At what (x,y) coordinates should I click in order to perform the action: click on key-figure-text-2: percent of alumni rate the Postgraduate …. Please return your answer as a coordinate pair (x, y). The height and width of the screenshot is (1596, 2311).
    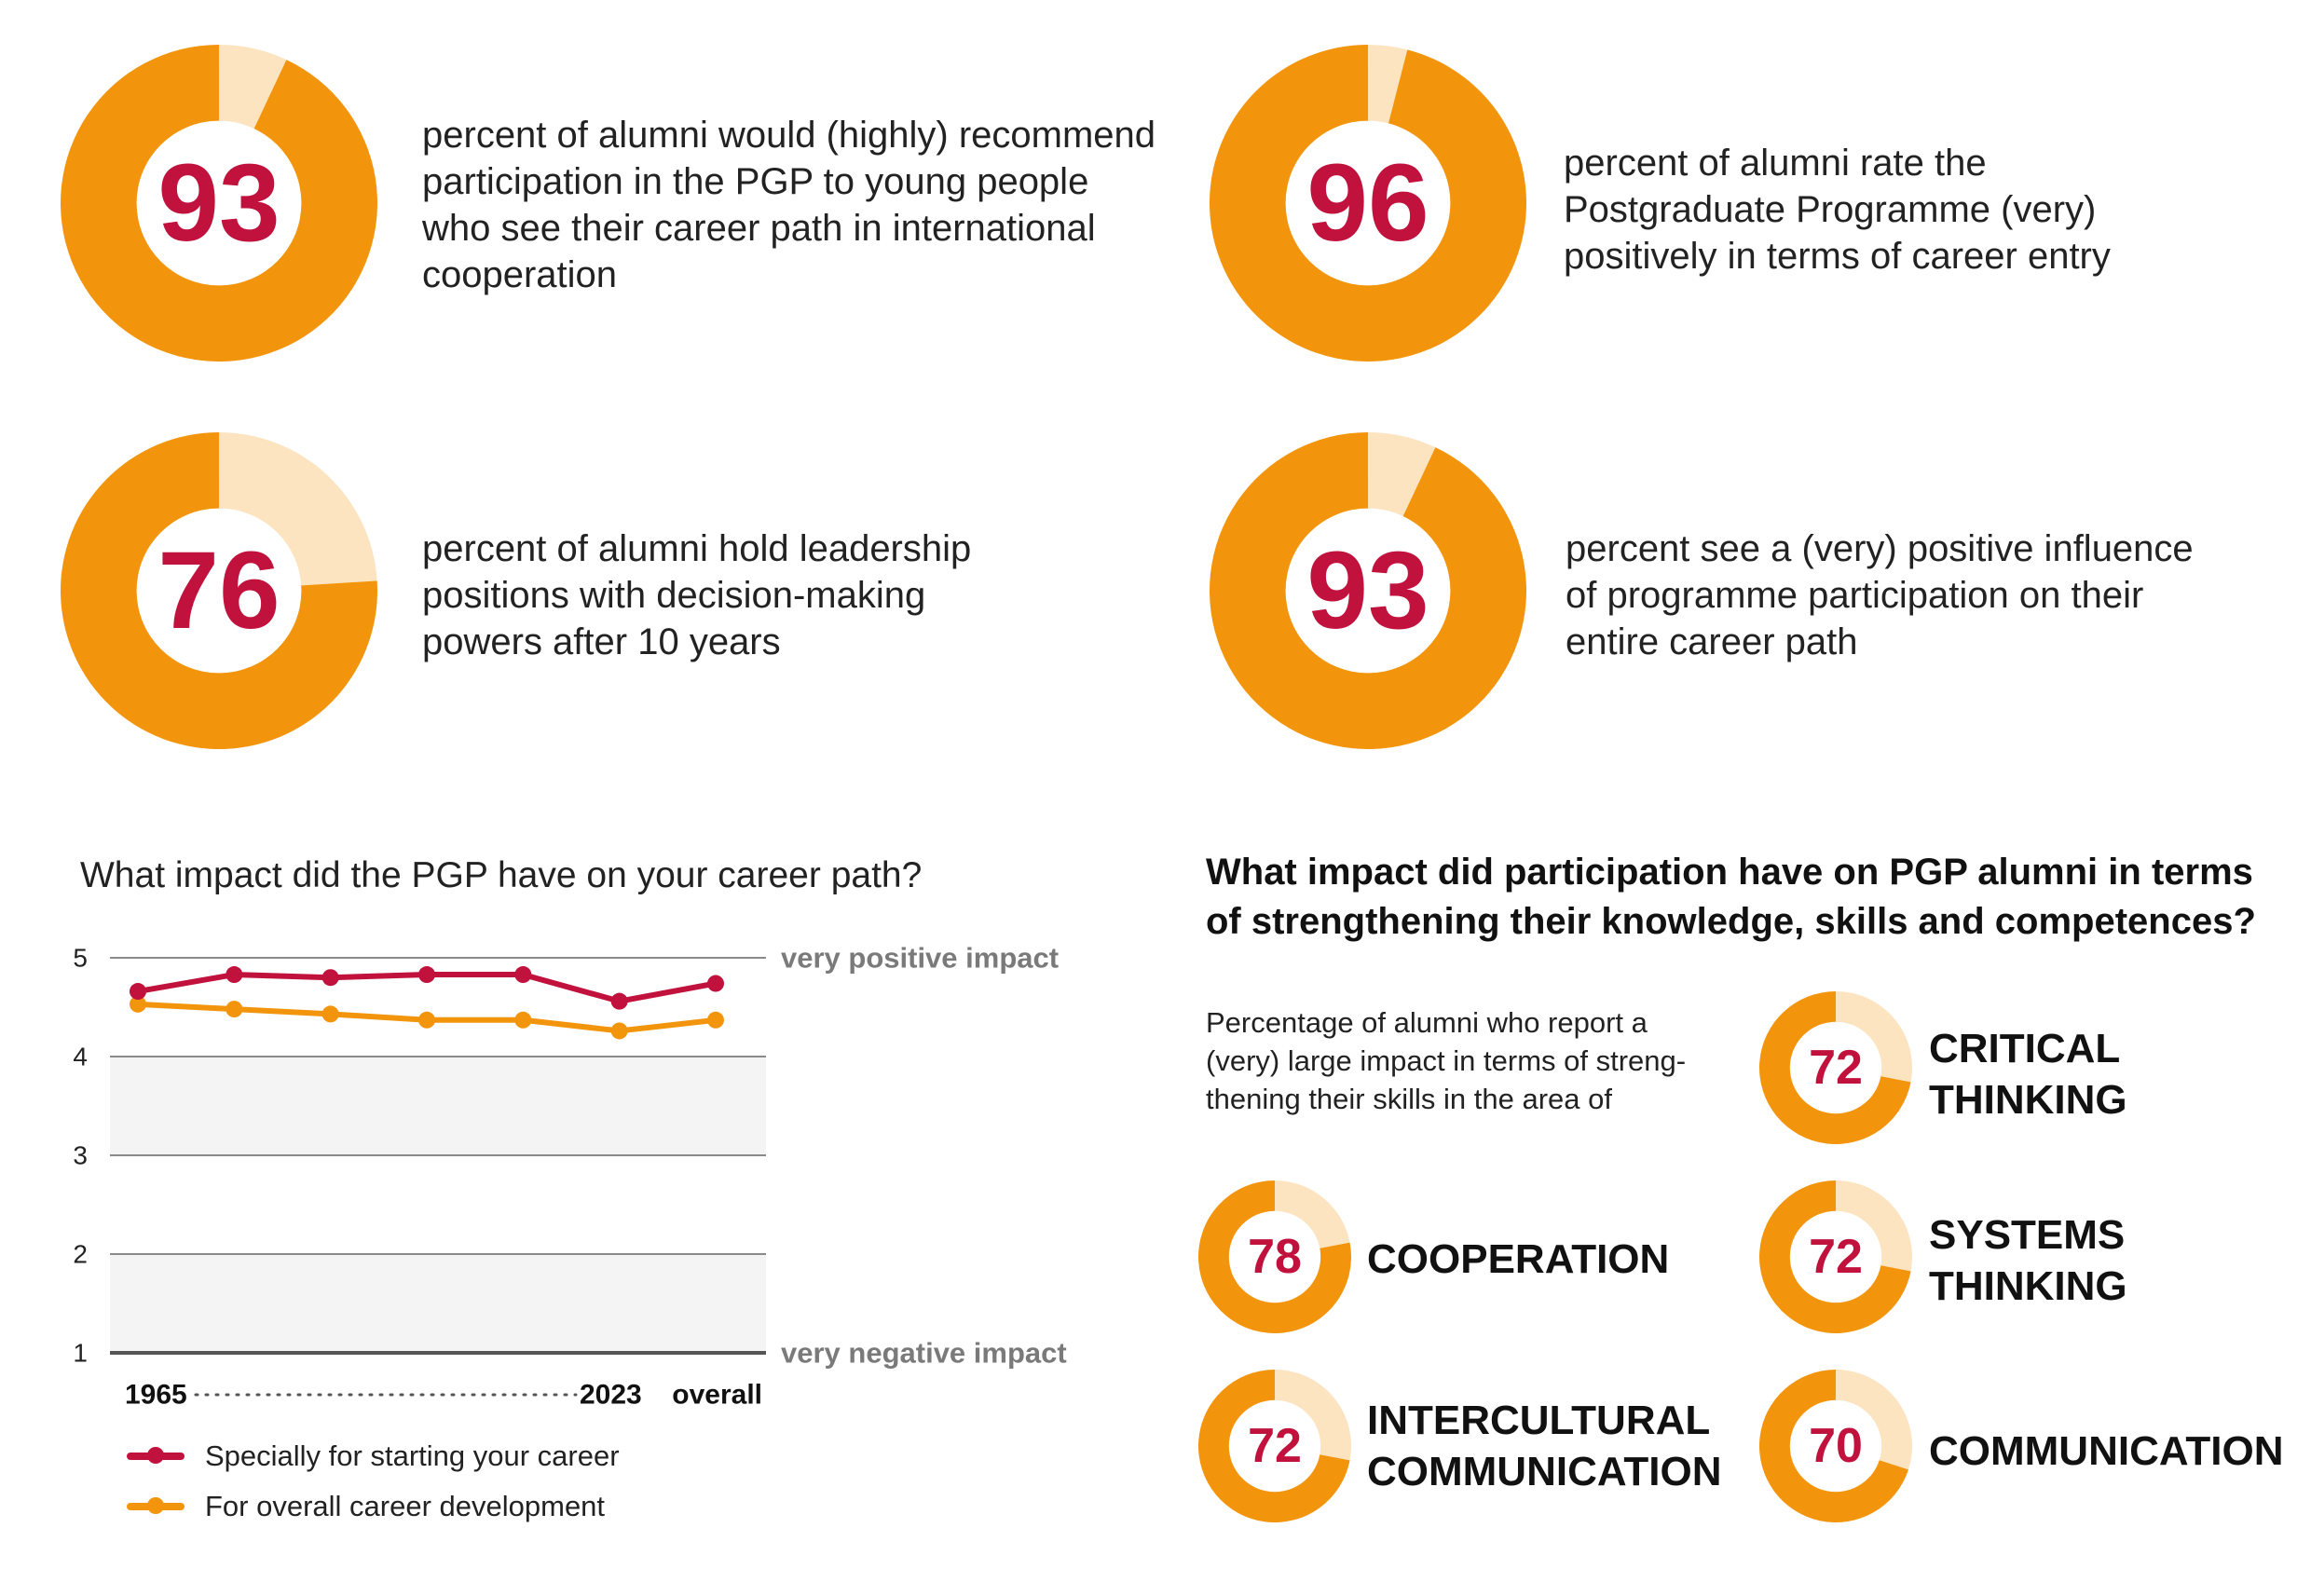
    Looking at the image, I should click on (1918, 210).